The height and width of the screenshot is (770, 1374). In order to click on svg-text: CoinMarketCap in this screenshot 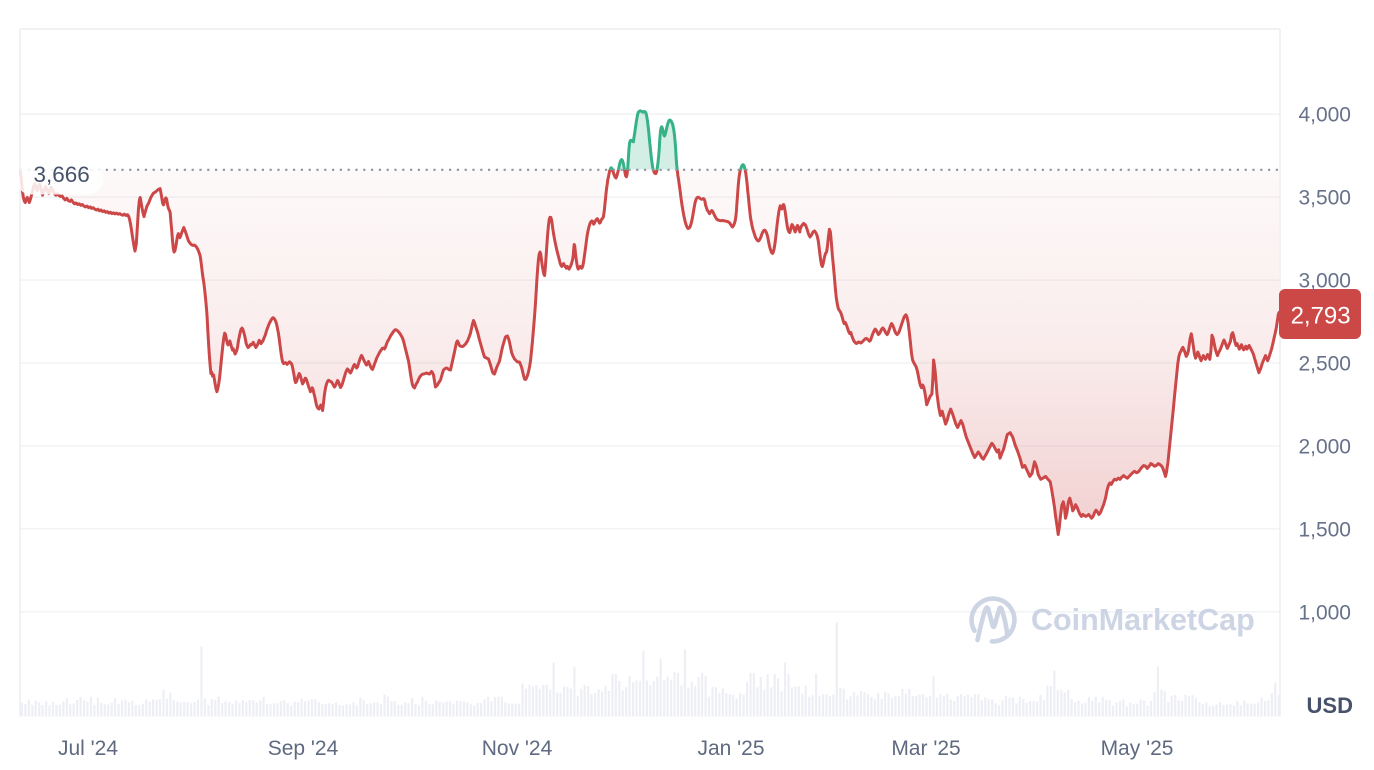, I will do `click(1143, 620)`.